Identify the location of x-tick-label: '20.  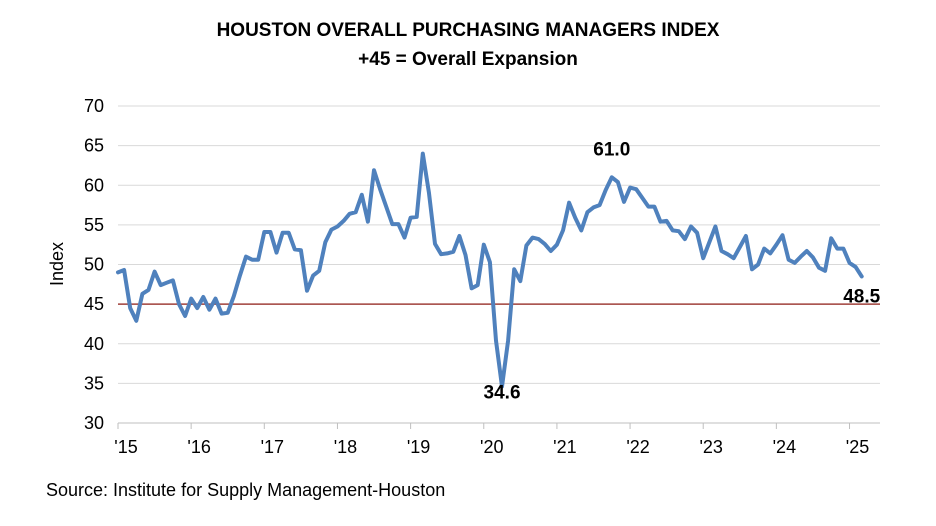
(491, 447).